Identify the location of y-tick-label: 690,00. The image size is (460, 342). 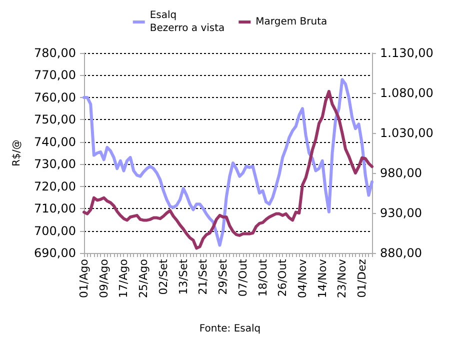
(55, 253).